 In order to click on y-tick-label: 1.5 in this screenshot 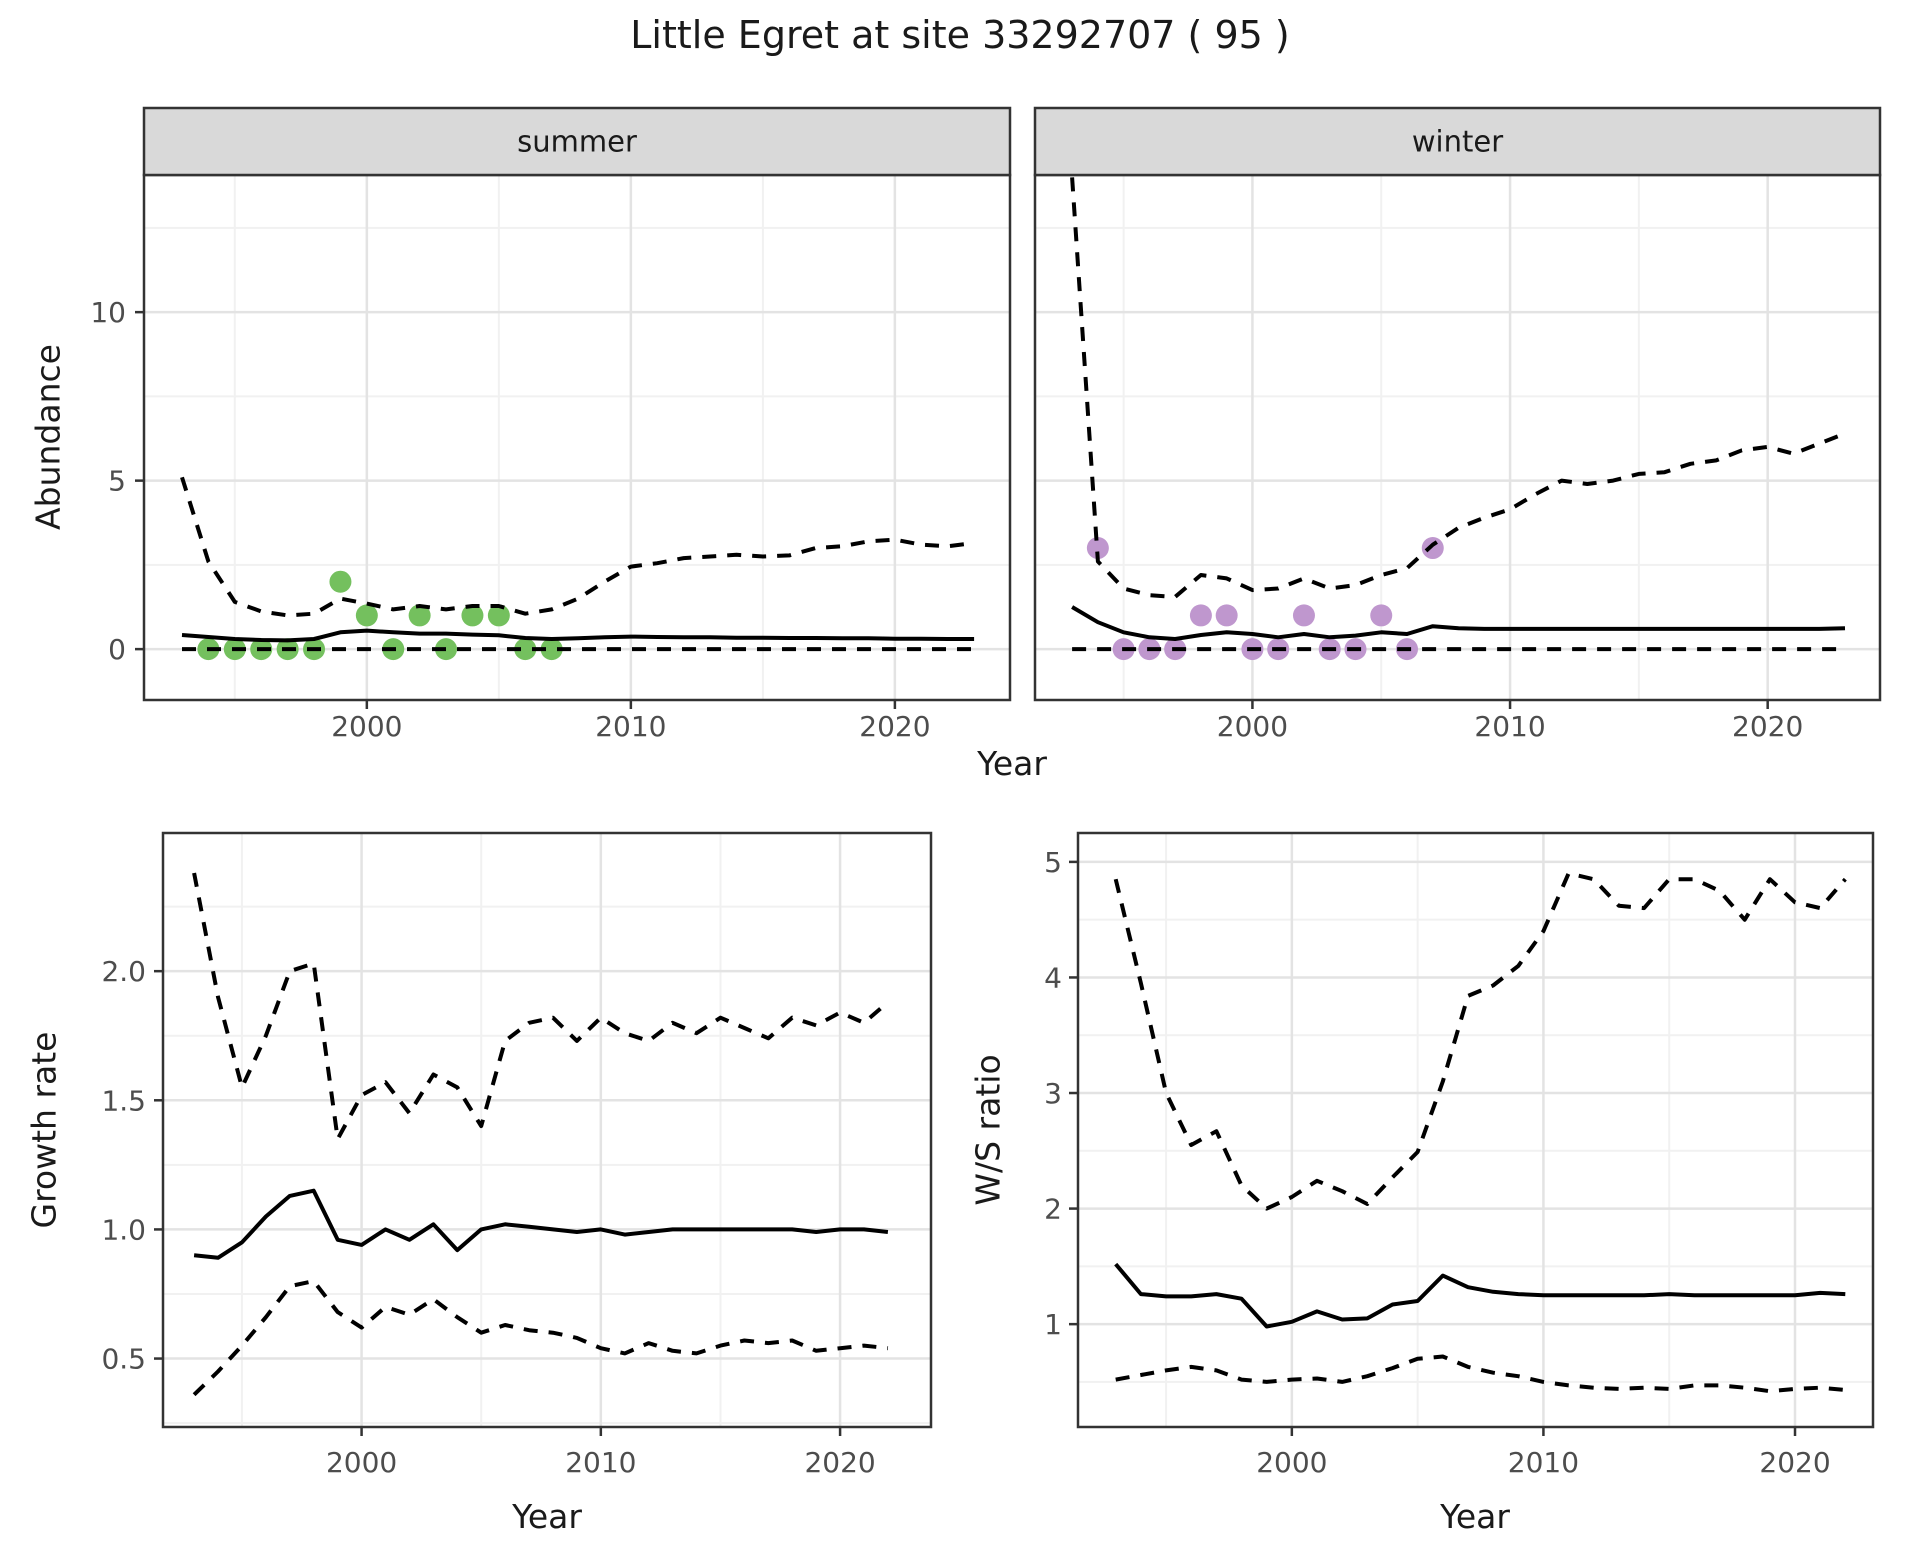, I will do `click(123, 1100)`.